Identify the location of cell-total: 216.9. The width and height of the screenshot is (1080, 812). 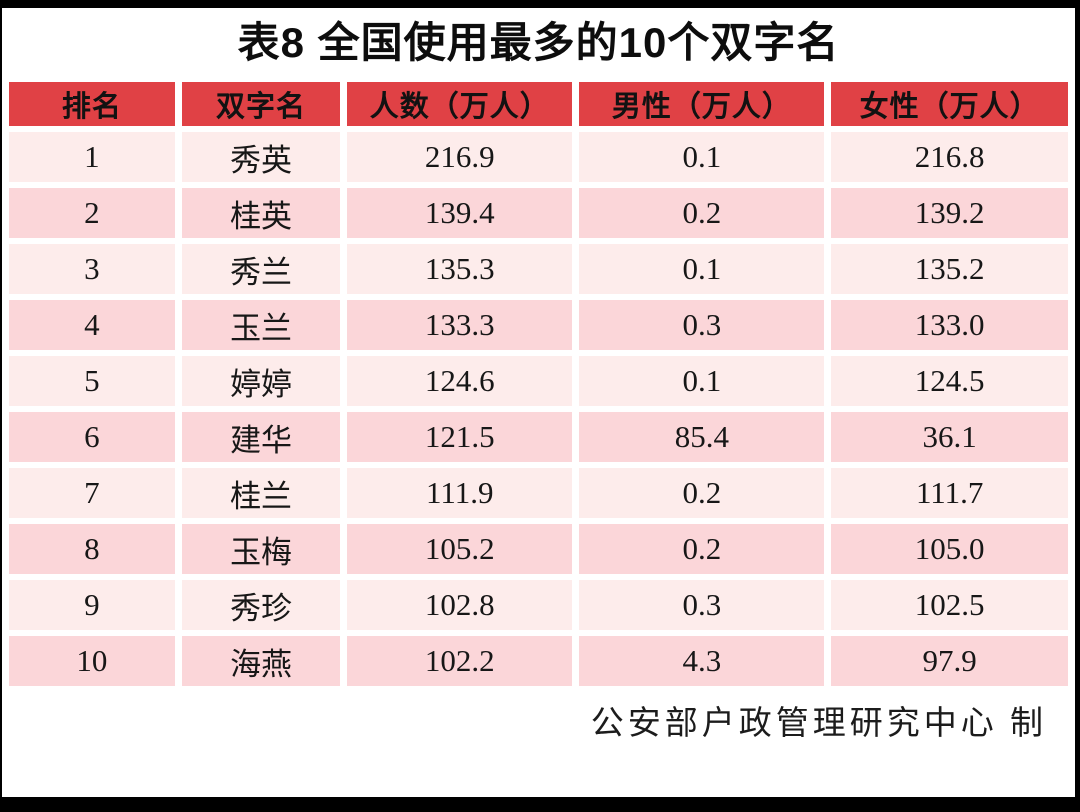
(460, 157).